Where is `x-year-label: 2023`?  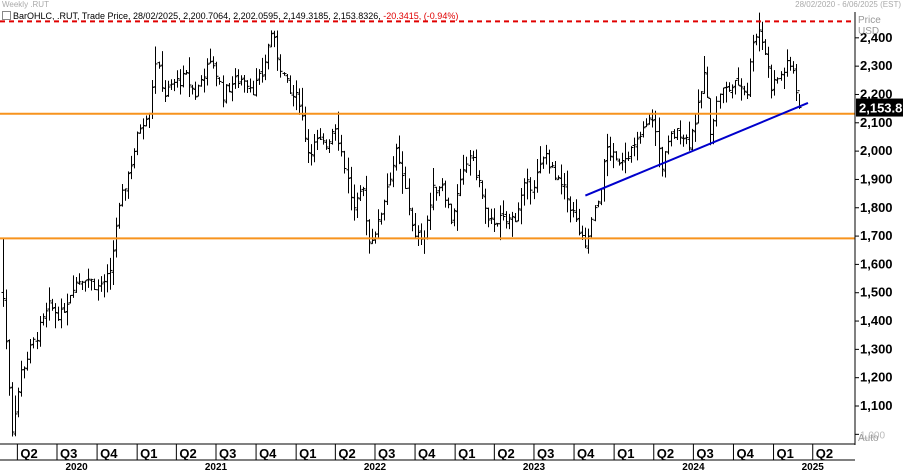 x-year-label: 2023 is located at coordinates (534, 466).